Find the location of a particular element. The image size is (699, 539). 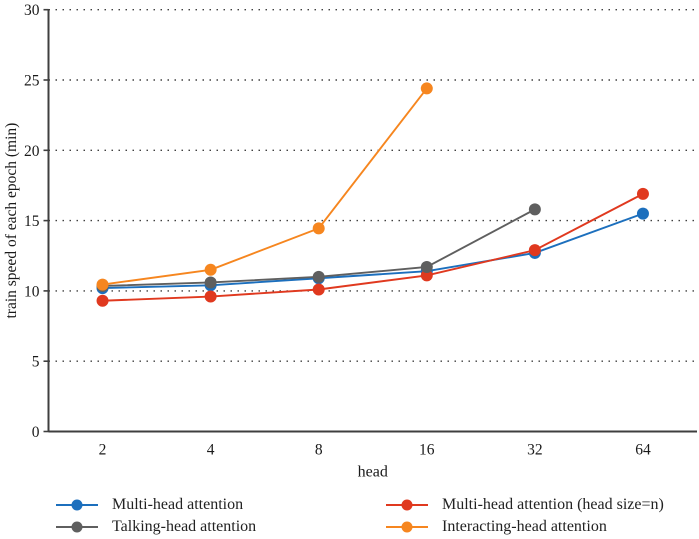

x-tick-label: 2 is located at coordinates (103, 450).